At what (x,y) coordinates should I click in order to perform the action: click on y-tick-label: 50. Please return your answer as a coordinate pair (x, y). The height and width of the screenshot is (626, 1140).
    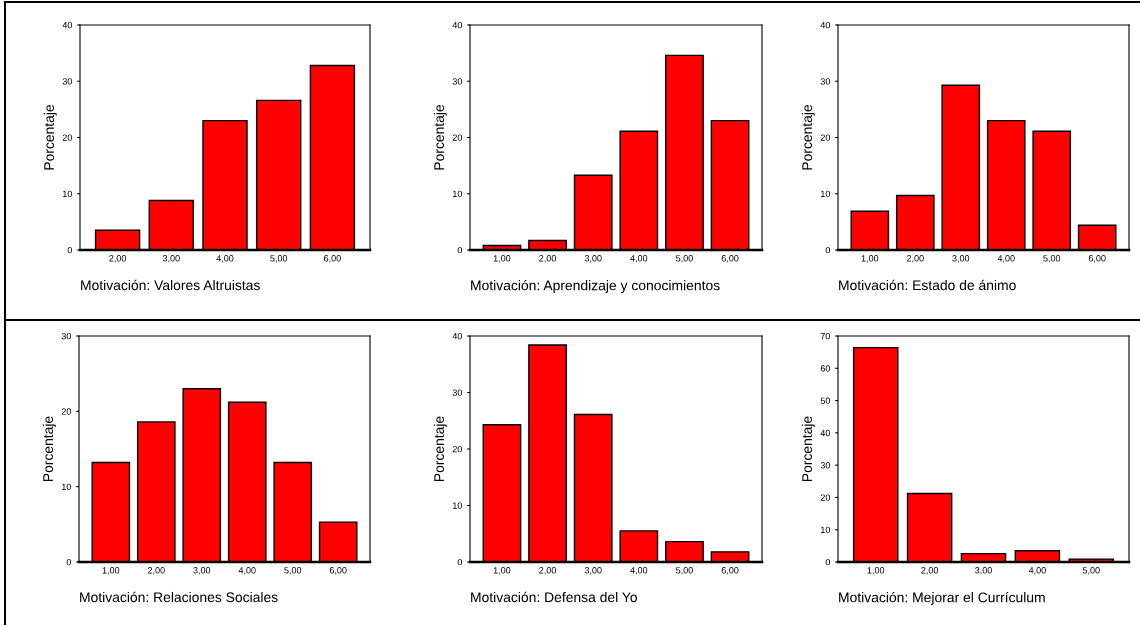
    Looking at the image, I should click on (825, 400).